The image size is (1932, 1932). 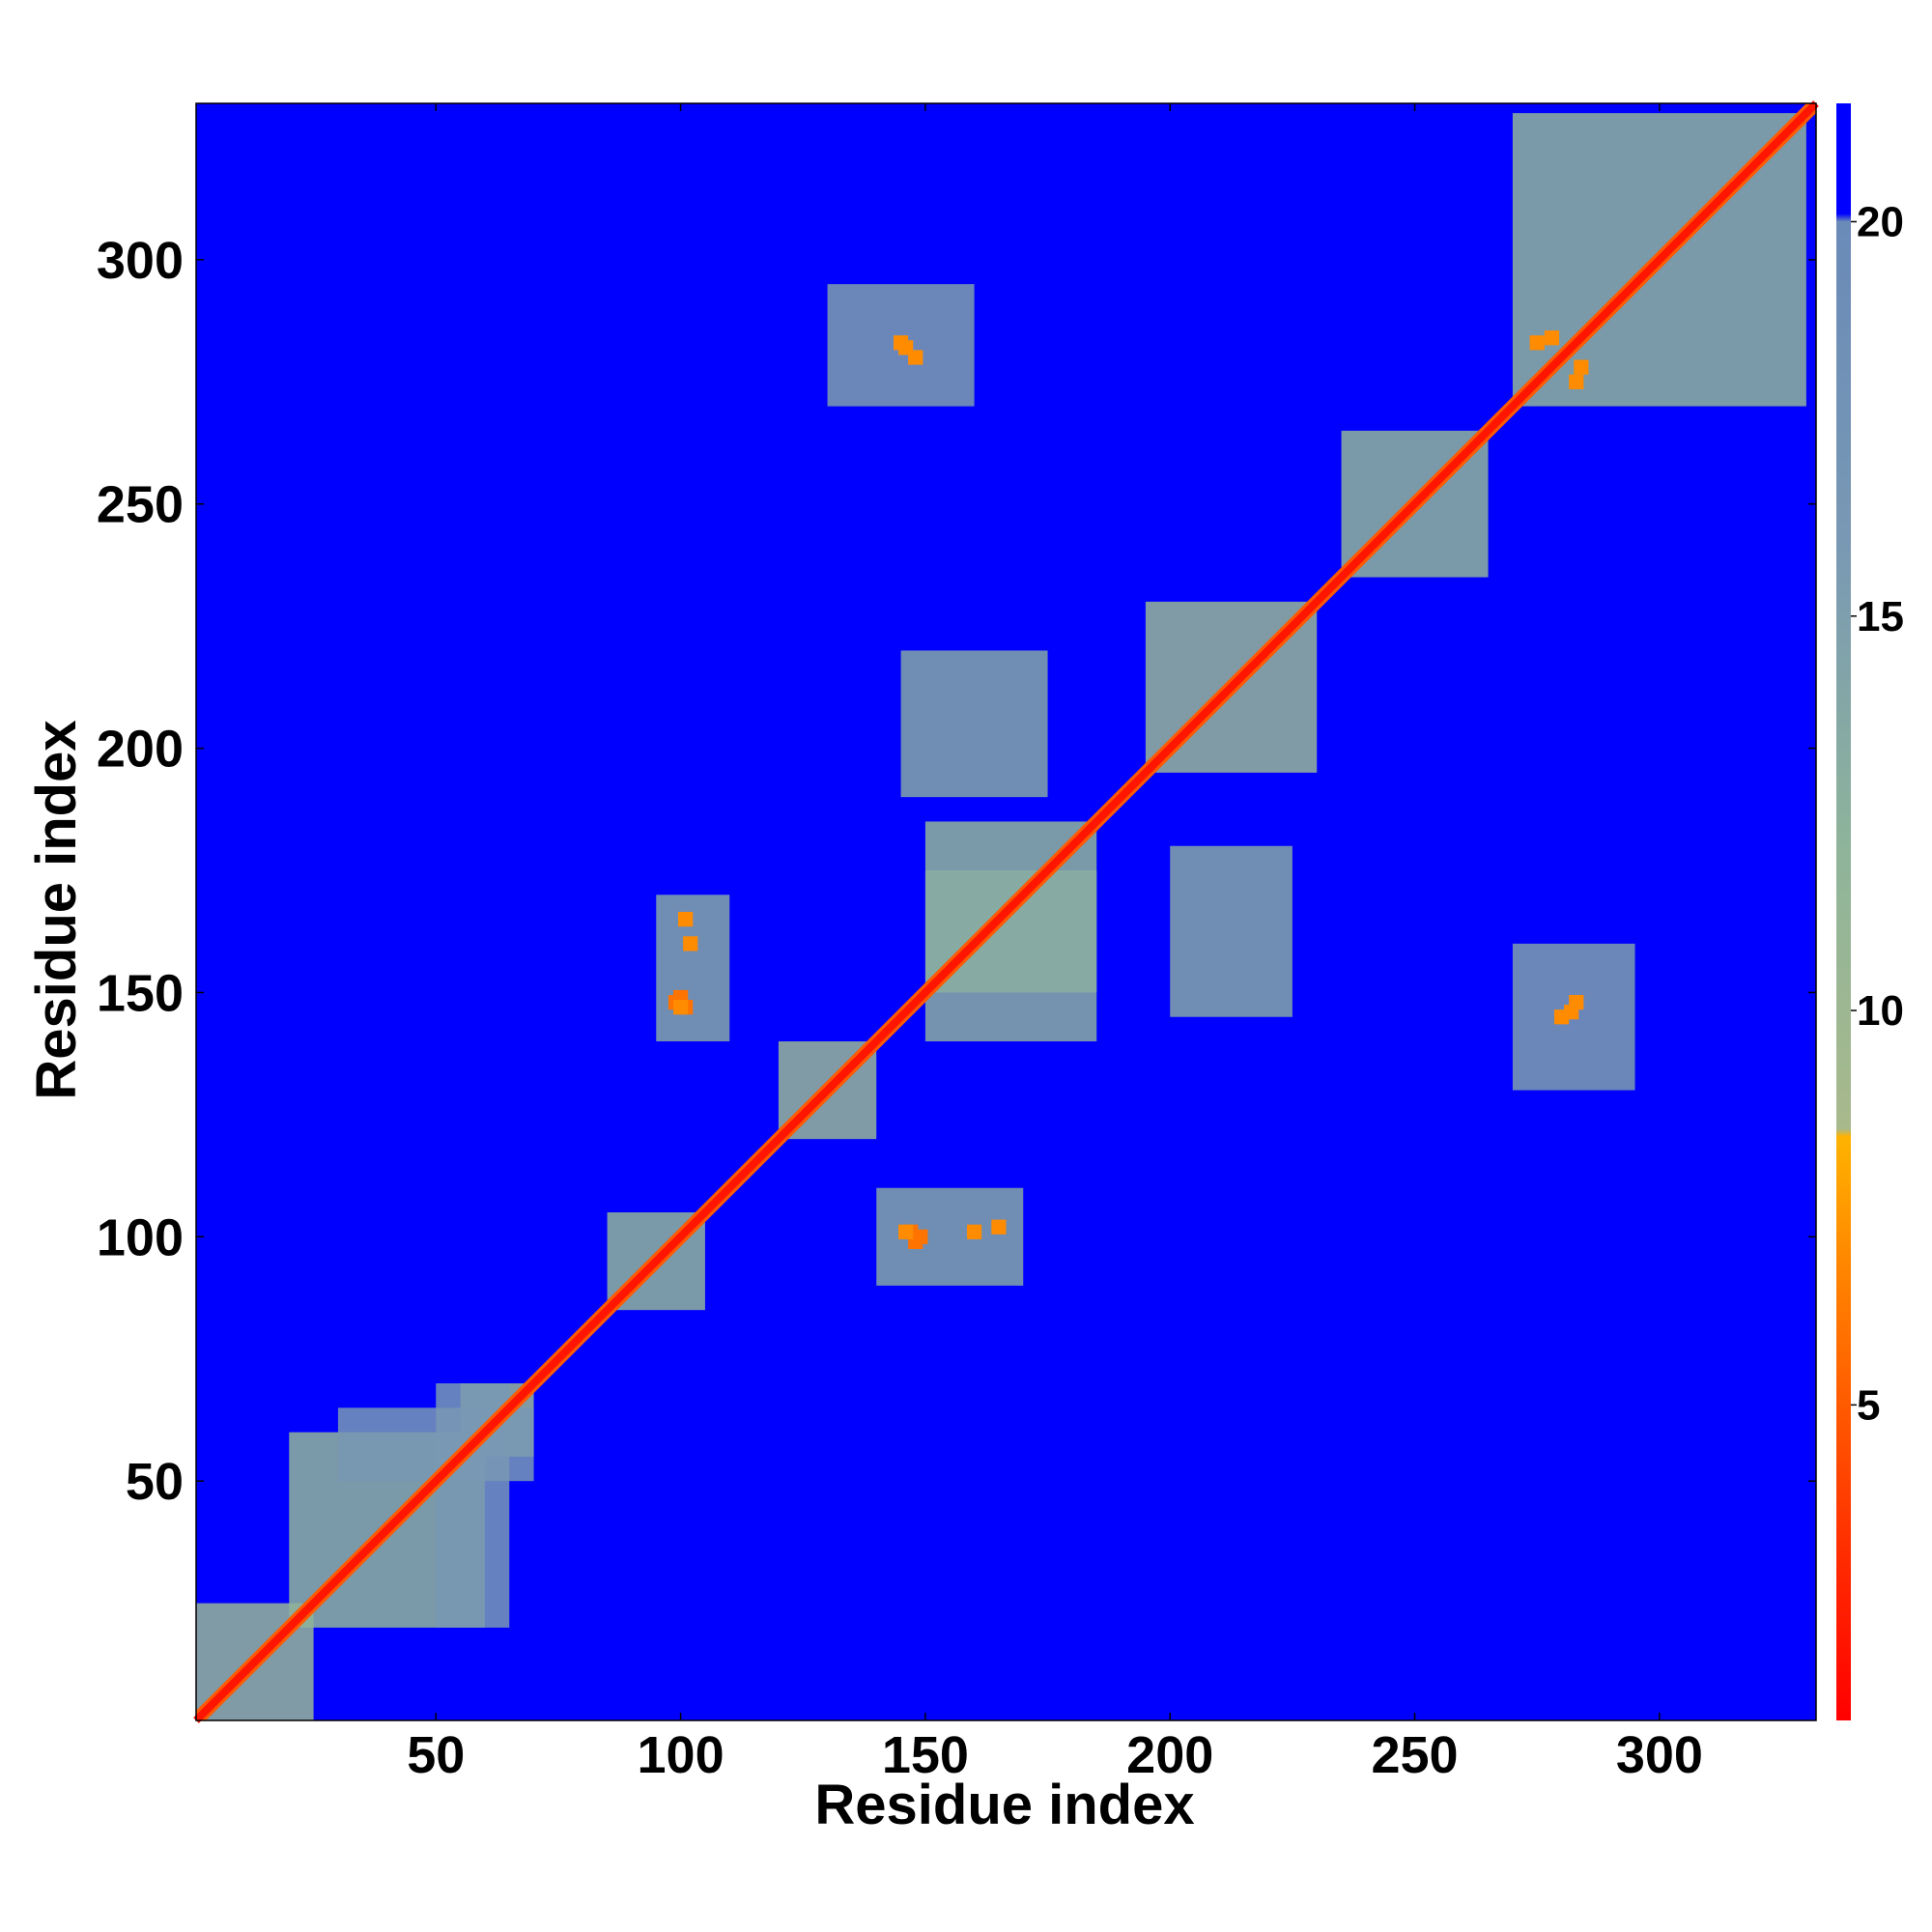 I want to click on y-tick-label: 200, so click(x=140, y=750).